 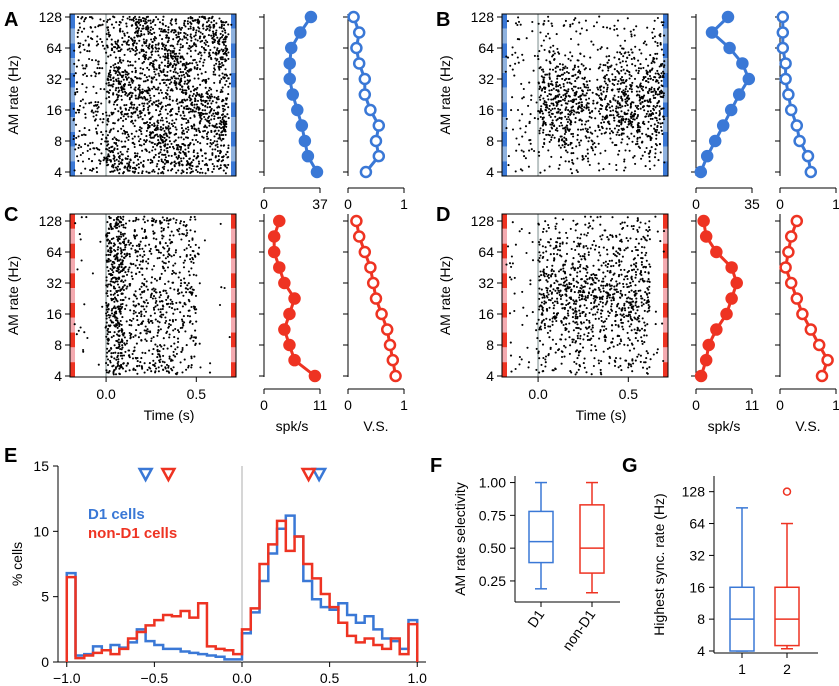 What do you see at coordinates (58, 345) in the screenshot?
I see `y-tick-label: 8` at bounding box center [58, 345].